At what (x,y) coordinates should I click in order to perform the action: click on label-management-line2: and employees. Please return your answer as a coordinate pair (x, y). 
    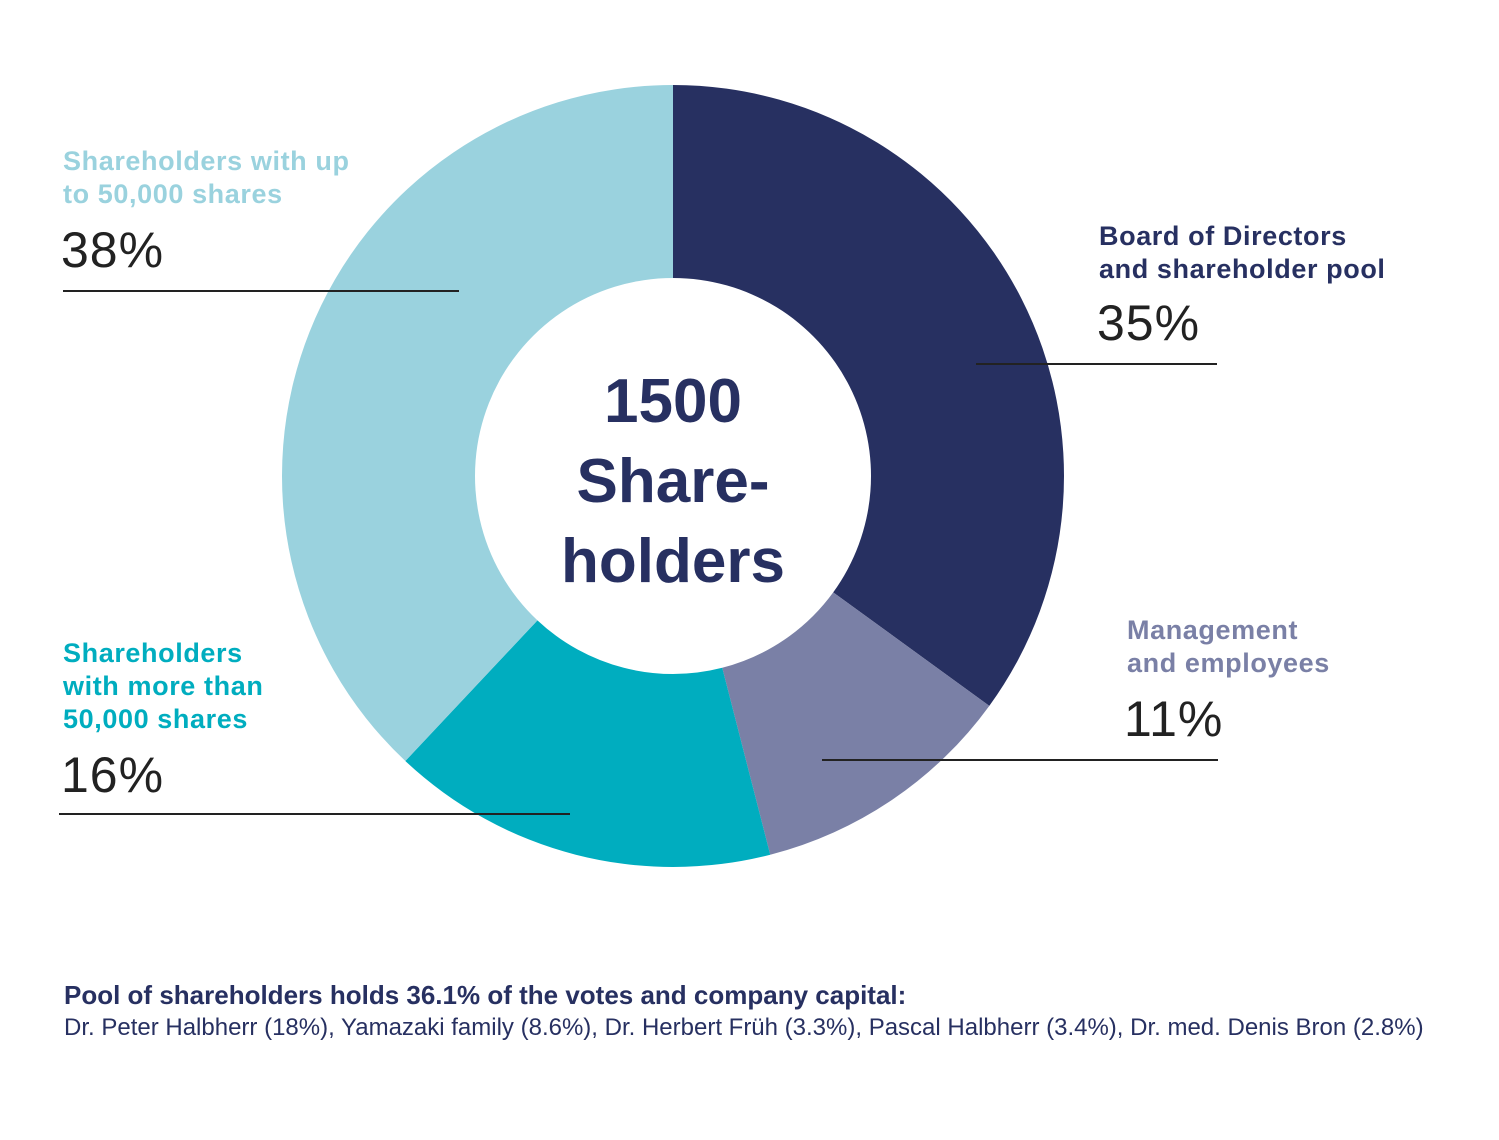
    Looking at the image, I should click on (1228, 663).